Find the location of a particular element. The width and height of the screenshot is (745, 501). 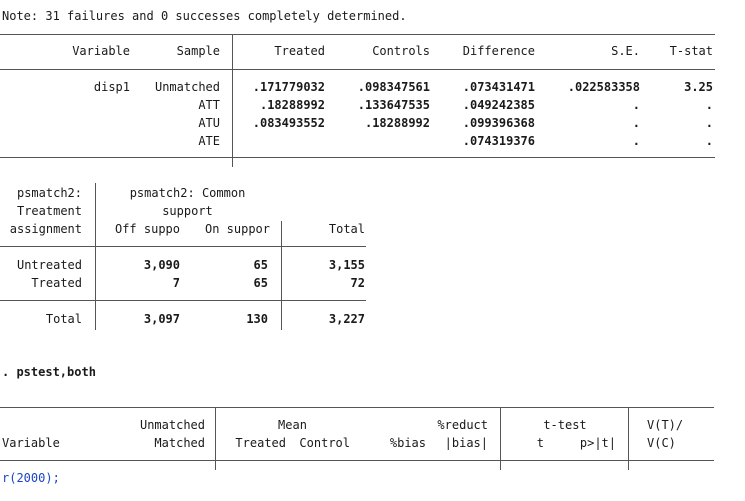

col-header-vratio-top: V(T)/ is located at coordinates (665, 425).